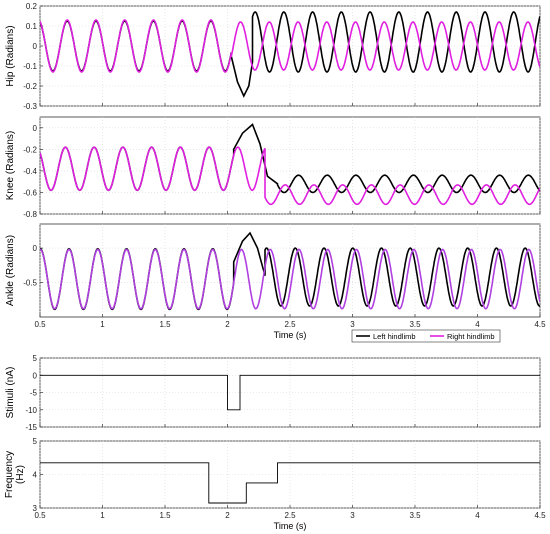 The image size is (550, 534). Describe the element at coordinates (15, 474) in the screenshot. I see `y-axis-label: Frequency(Hz)` at that location.